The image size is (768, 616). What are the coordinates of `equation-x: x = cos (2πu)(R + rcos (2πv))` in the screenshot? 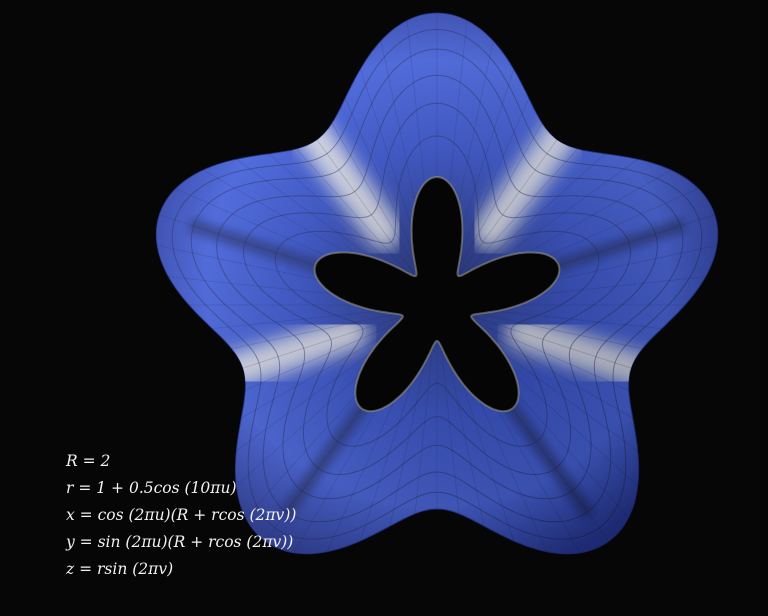 It's located at (181, 515).